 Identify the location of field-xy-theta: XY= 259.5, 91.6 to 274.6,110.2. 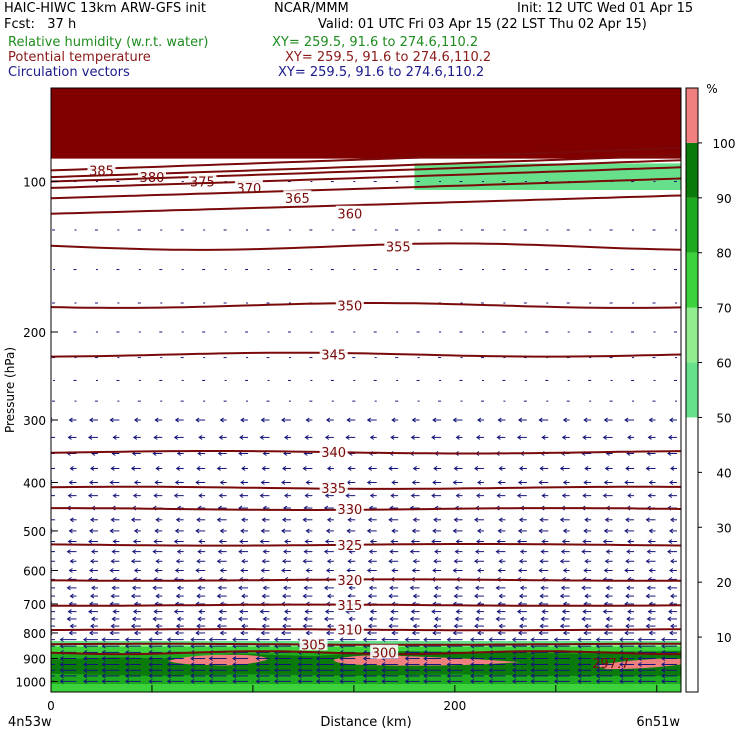
(388, 57).